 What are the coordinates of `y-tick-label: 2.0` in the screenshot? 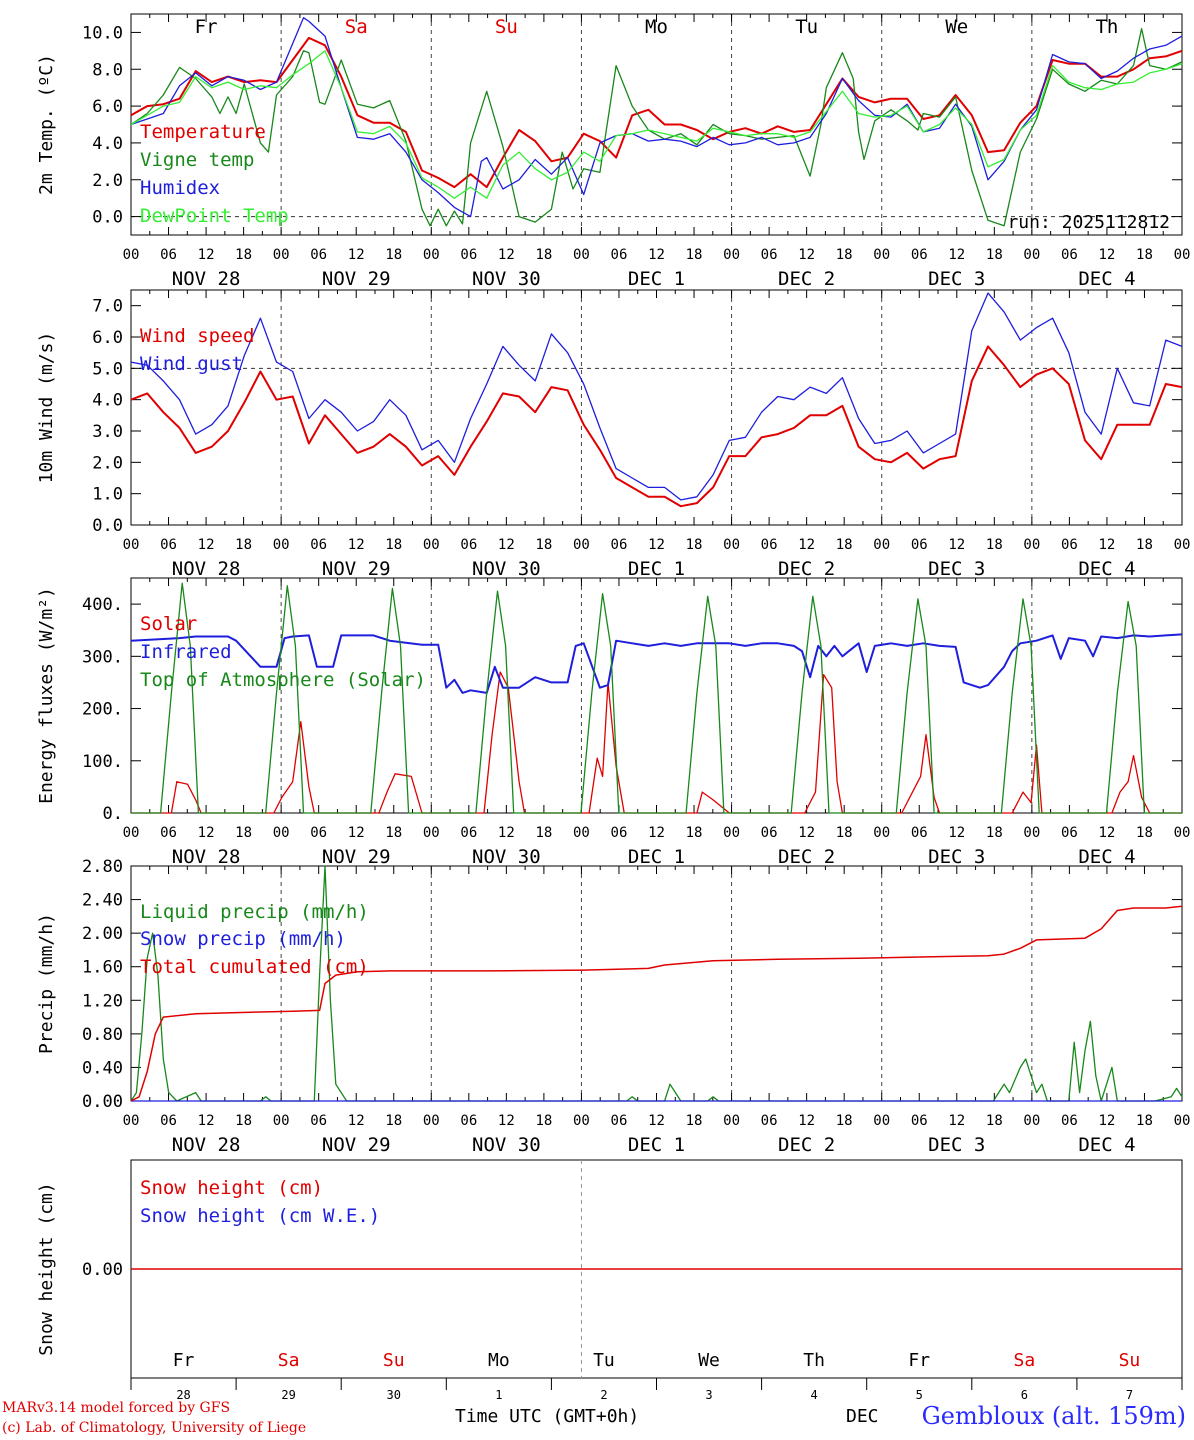 It's located at (107, 181).